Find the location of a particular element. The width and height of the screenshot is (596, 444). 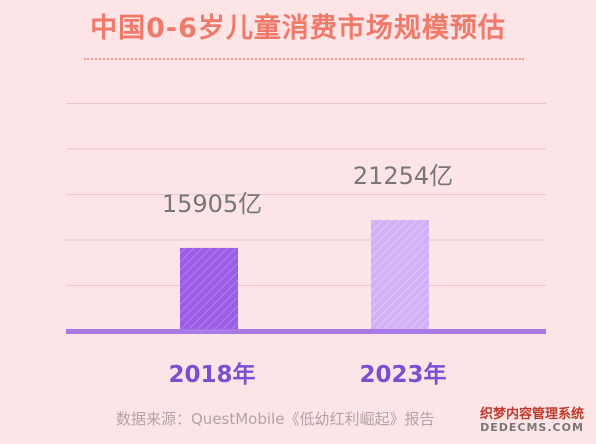

chart-title: 中国0-6岁儿童消费市场规模预估 is located at coordinates (298, 28).